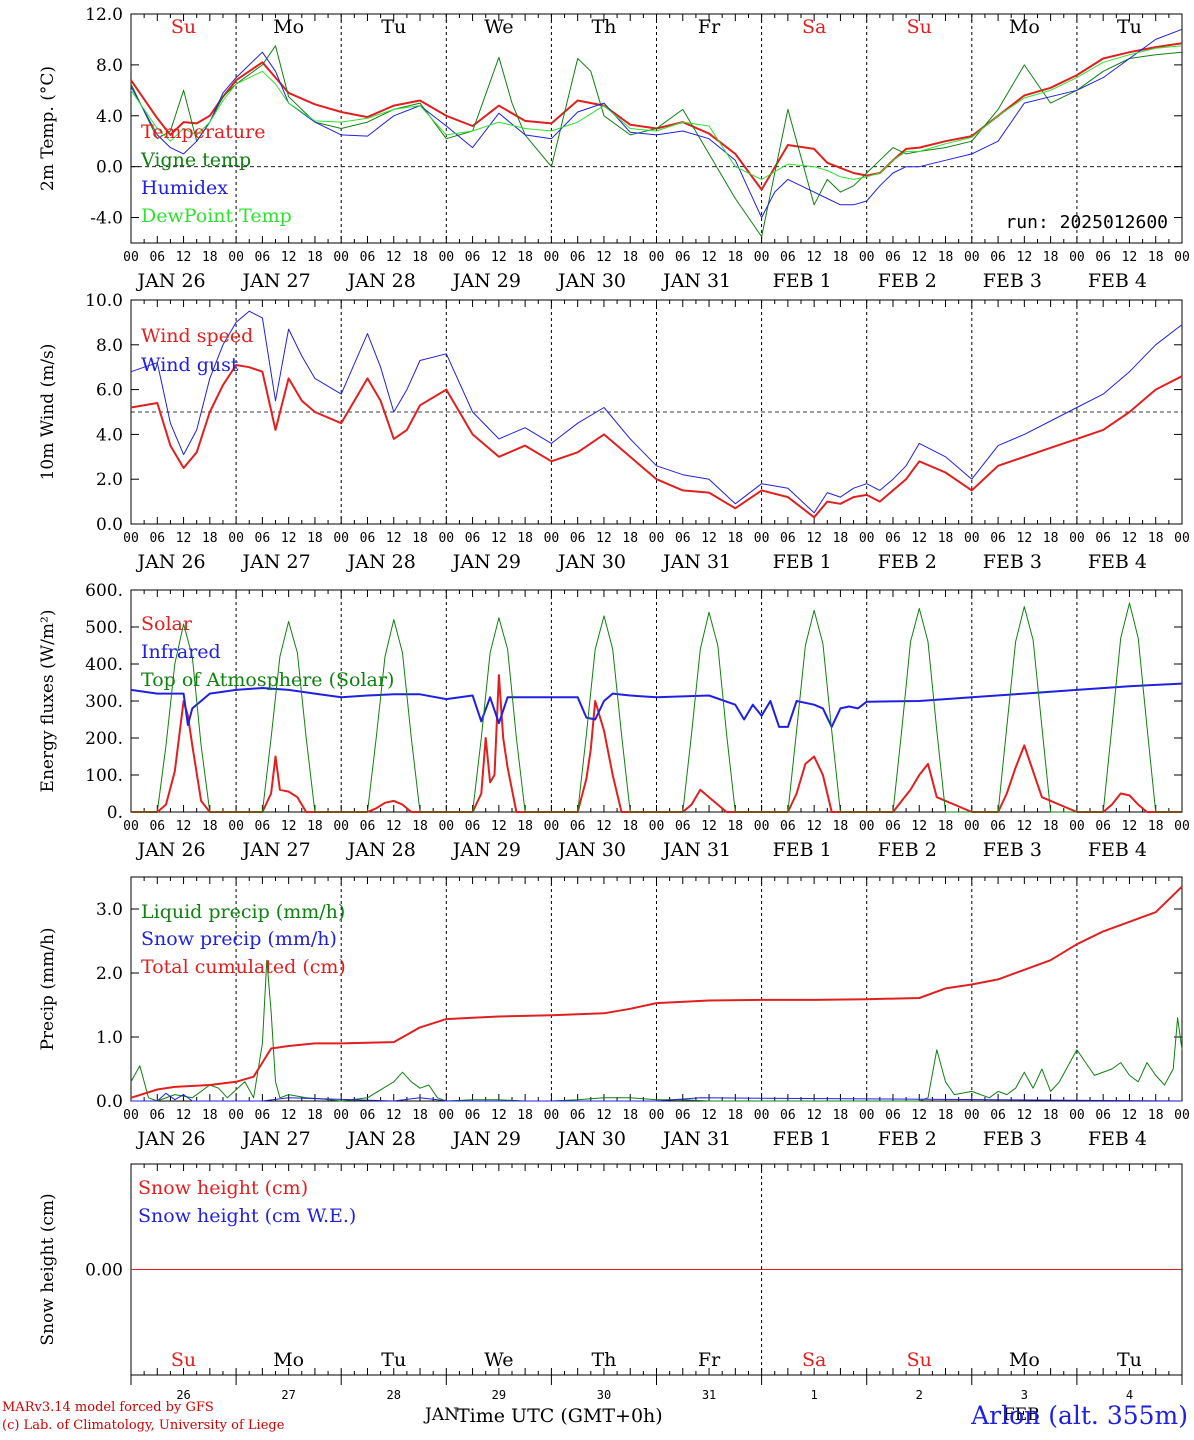  Describe the element at coordinates (288, 1395) in the screenshot. I see `day-number-label: 27` at that location.